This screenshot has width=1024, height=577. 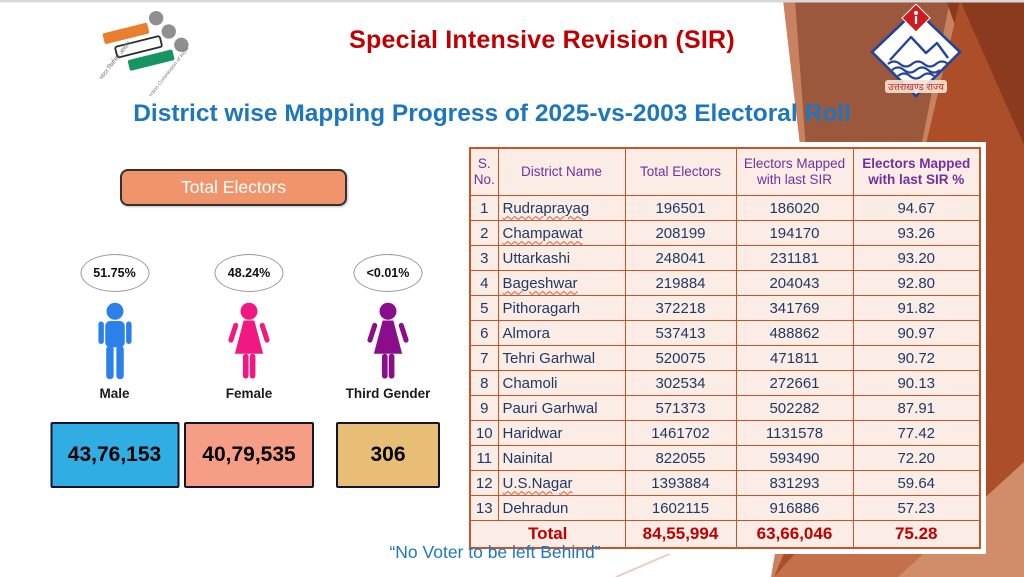 What do you see at coordinates (794, 408) in the screenshot?
I see `cell-mapped: 502282` at bounding box center [794, 408].